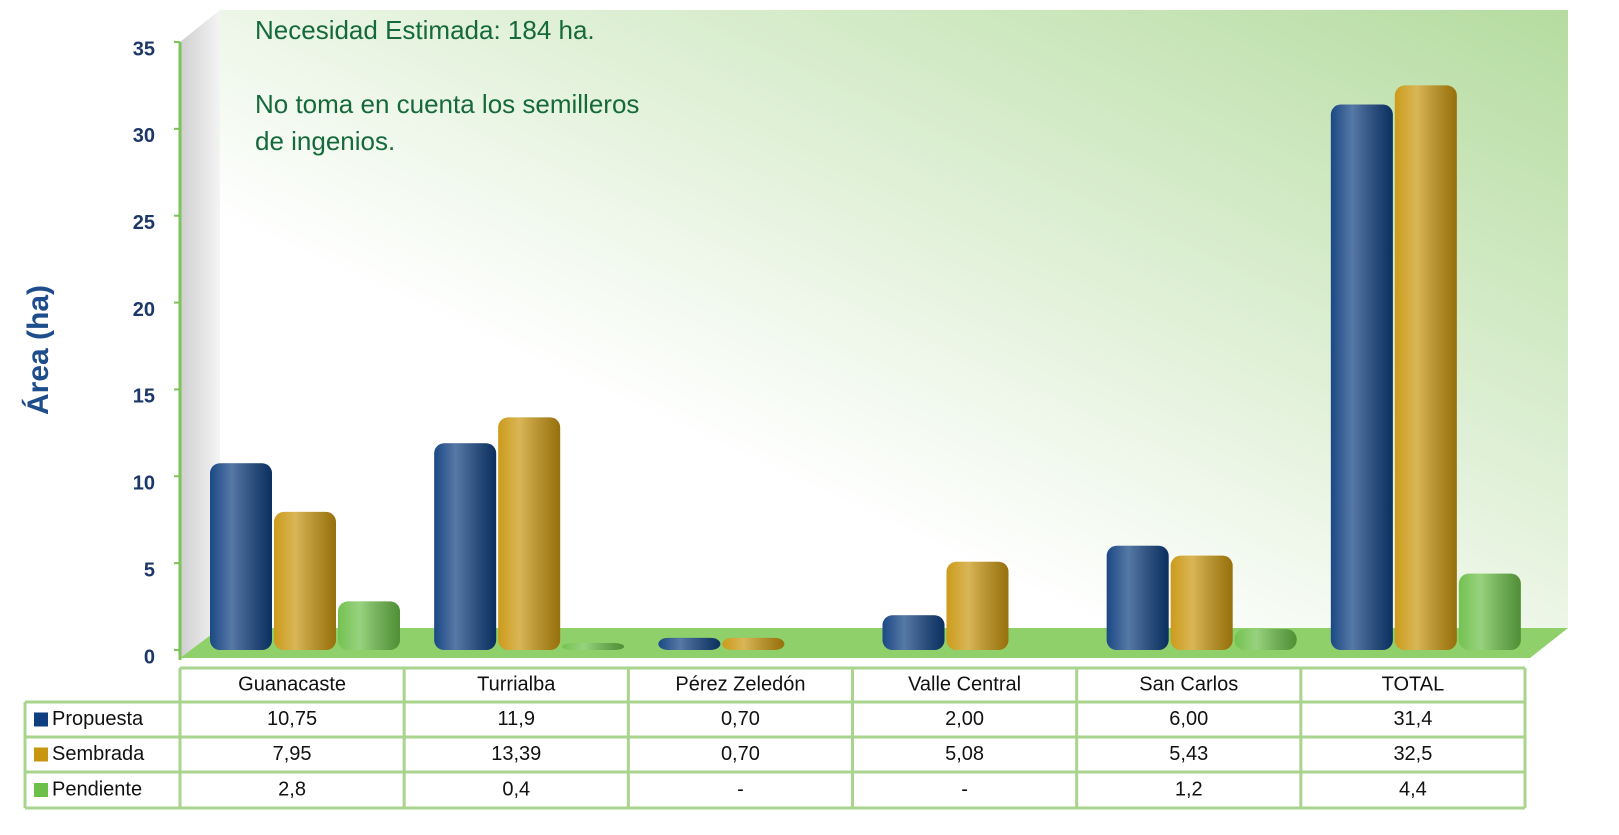  Describe the element at coordinates (1413, 789) in the screenshot. I see `table-cell: 4,4` at that location.